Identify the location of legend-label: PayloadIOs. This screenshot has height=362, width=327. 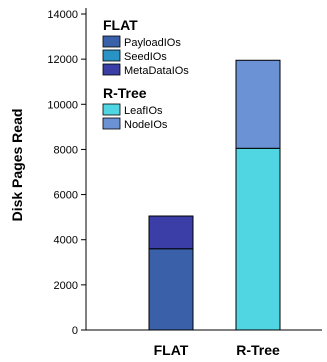
(152, 43).